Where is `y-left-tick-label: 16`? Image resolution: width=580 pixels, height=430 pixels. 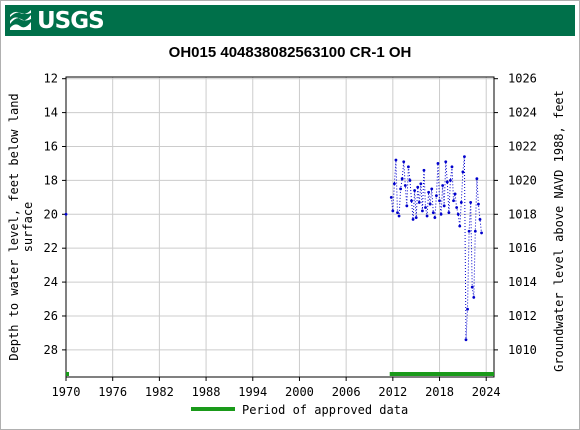
y-left-tick-label: 16 is located at coordinates (51, 146).